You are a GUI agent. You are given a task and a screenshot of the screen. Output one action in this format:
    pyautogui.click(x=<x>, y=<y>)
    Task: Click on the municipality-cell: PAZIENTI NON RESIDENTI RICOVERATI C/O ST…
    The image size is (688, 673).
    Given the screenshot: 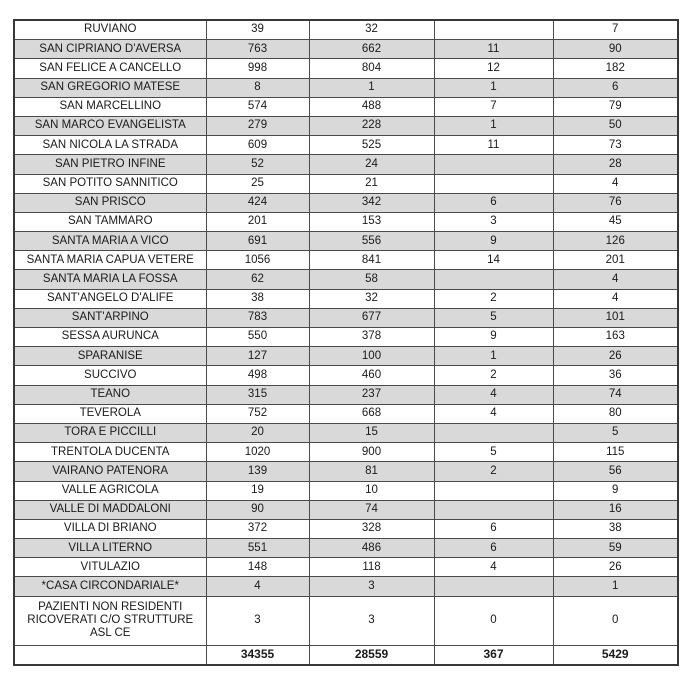 What is the action you would take?
    pyautogui.click(x=110, y=620)
    